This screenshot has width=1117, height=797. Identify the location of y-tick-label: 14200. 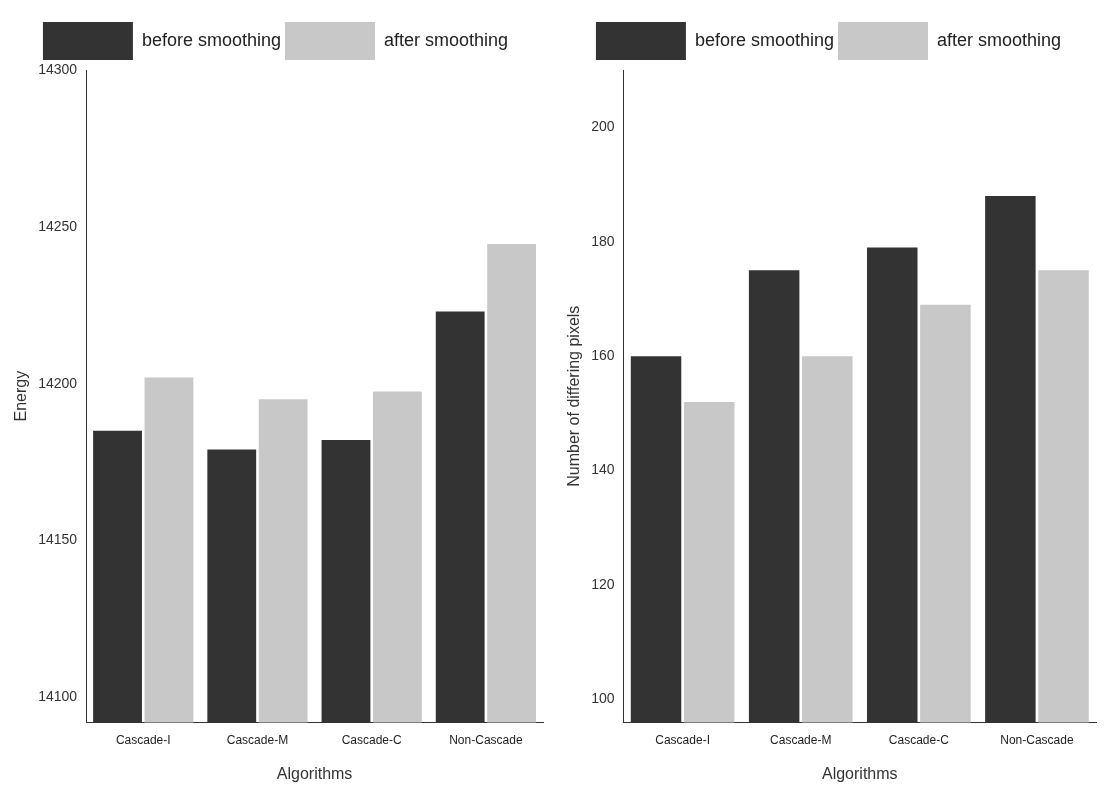
(58, 382).